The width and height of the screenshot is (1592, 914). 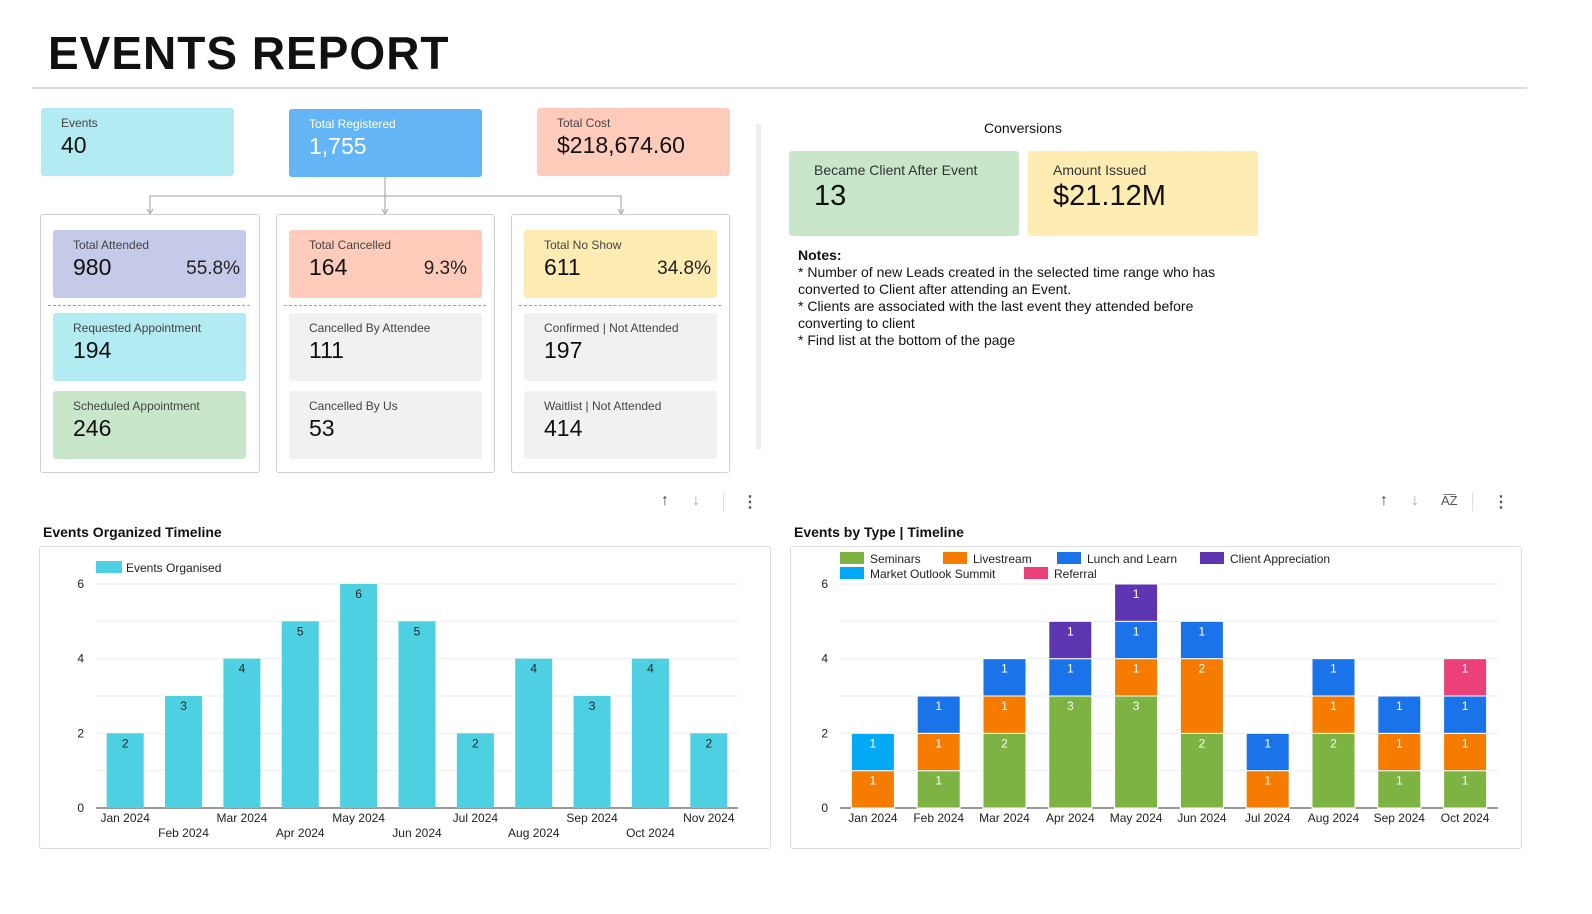 I want to click on notes-heading: Notes:, so click(x=820, y=255).